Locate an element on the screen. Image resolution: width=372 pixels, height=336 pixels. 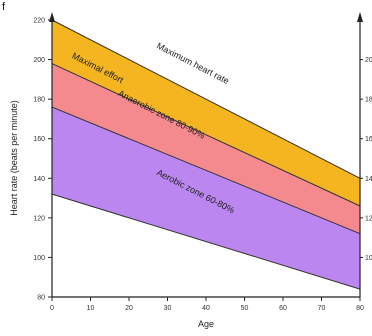
y-tick-label: 180 is located at coordinates (39, 100).